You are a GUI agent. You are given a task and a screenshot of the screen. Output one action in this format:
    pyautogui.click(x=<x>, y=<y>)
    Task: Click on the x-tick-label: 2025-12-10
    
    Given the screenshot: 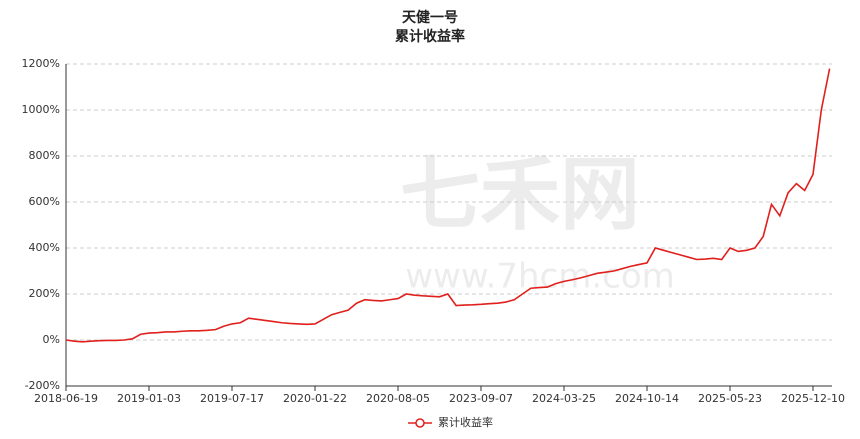 What is the action you would take?
    pyautogui.click(x=813, y=398)
    